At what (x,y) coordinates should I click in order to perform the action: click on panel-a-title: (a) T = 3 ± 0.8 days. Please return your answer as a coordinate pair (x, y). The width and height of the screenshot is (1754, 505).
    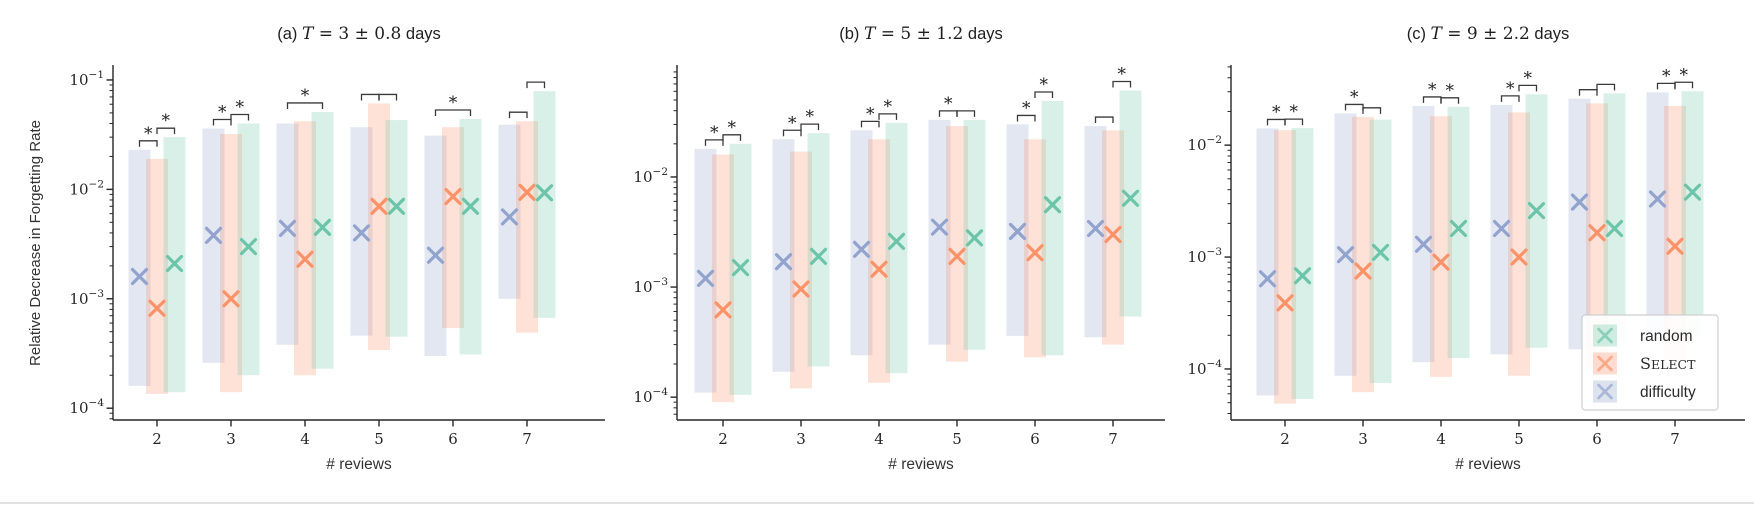
    Looking at the image, I should click on (359, 34).